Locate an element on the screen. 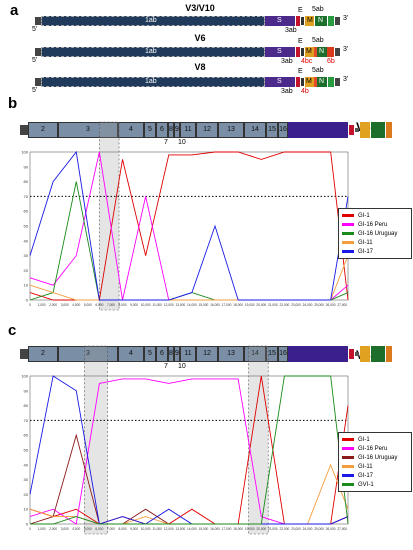  y-tick-label: 100 is located at coordinates (24, 152).